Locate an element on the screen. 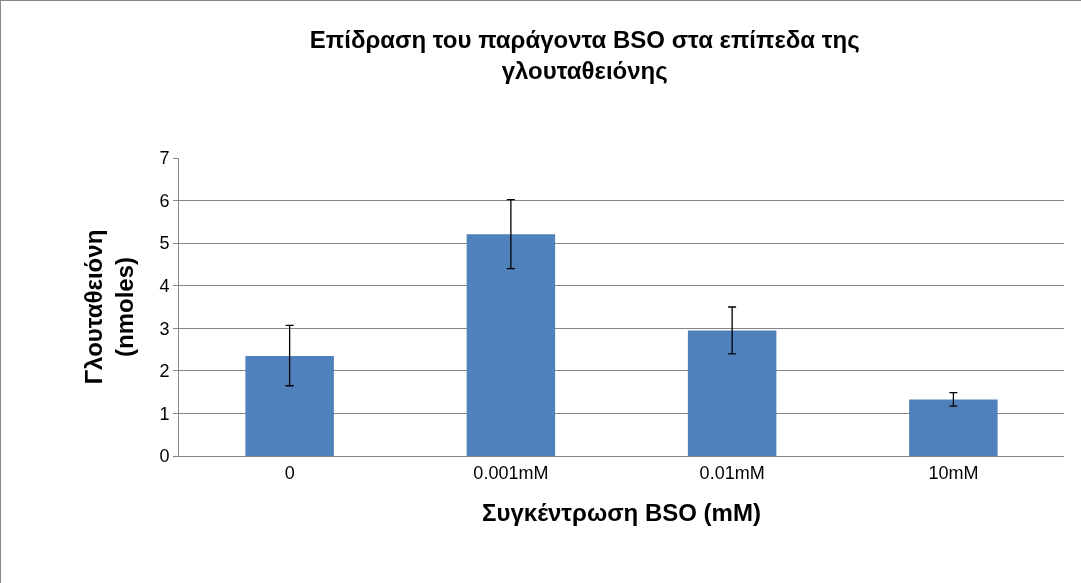 This screenshot has width=1081, height=583. y-tick-label: 2 is located at coordinates (164, 371).